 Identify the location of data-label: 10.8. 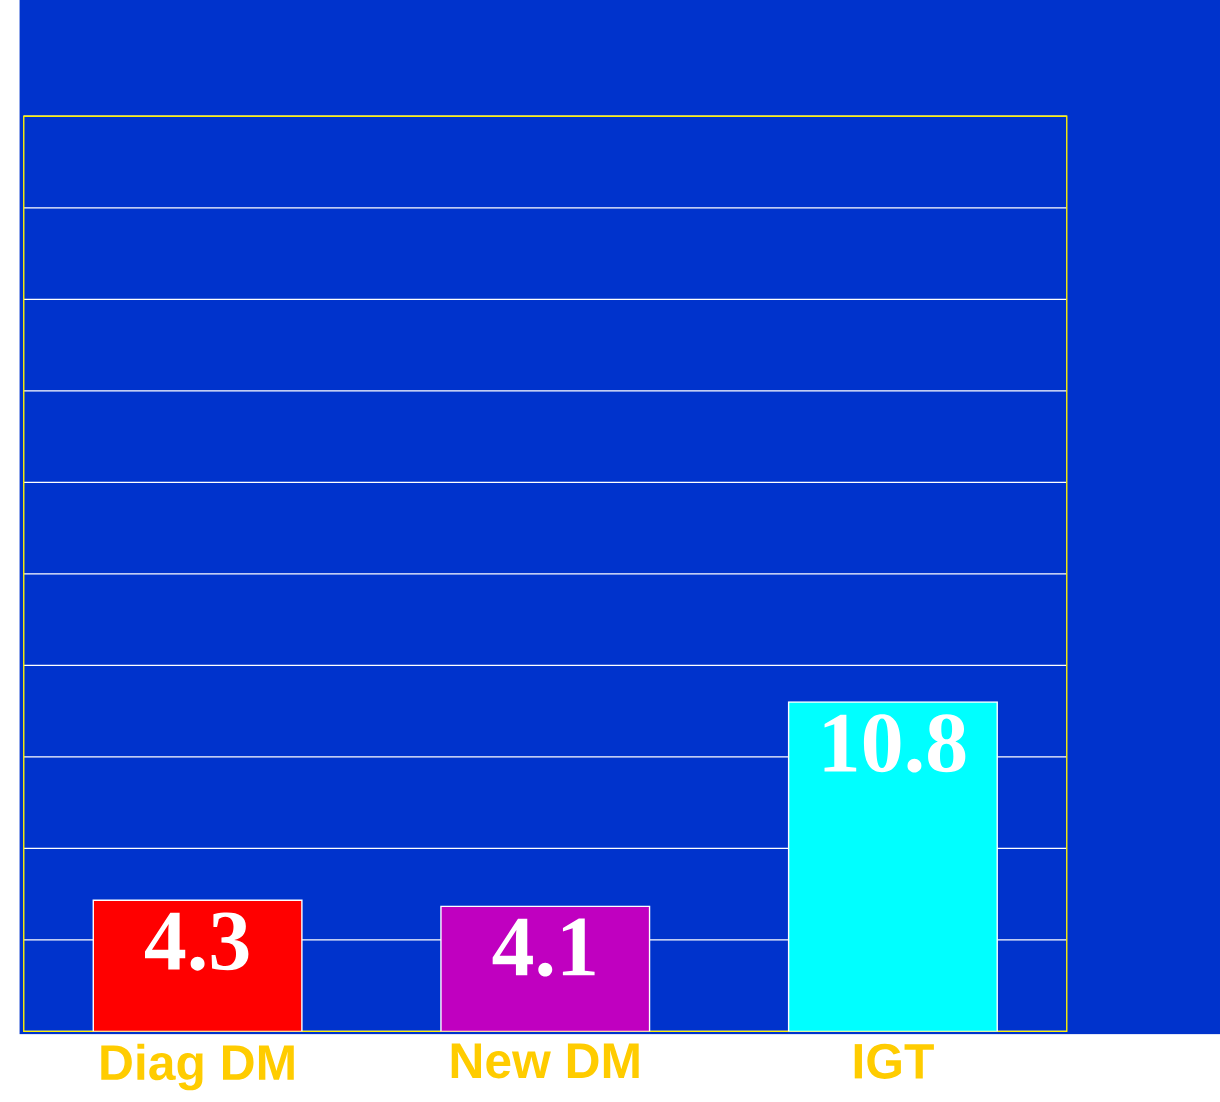
(895, 743).